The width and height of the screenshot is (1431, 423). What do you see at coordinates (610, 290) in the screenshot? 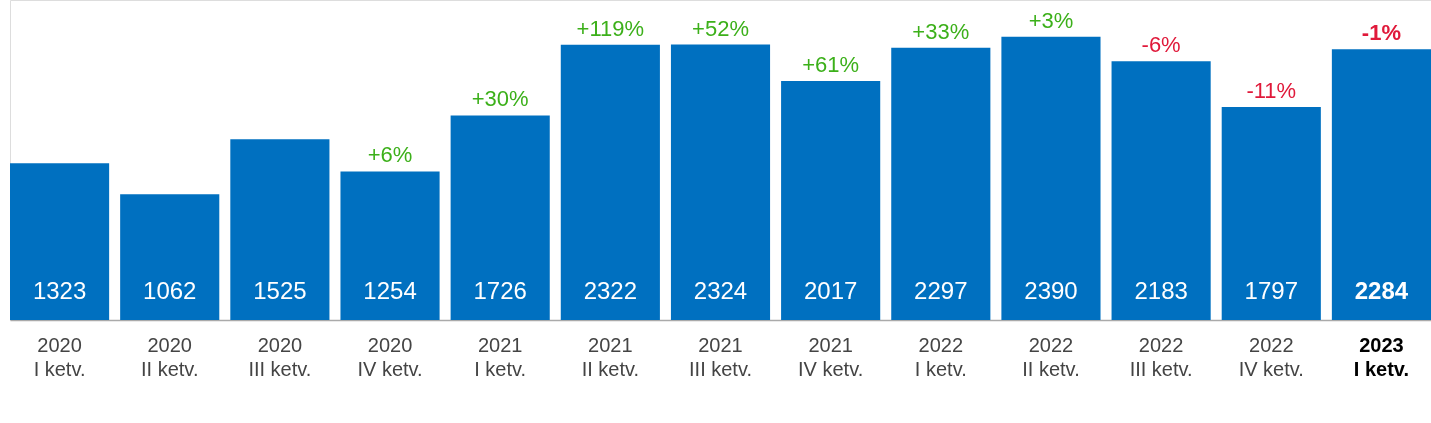
I see `data-label: 2322` at bounding box center [610, 290].